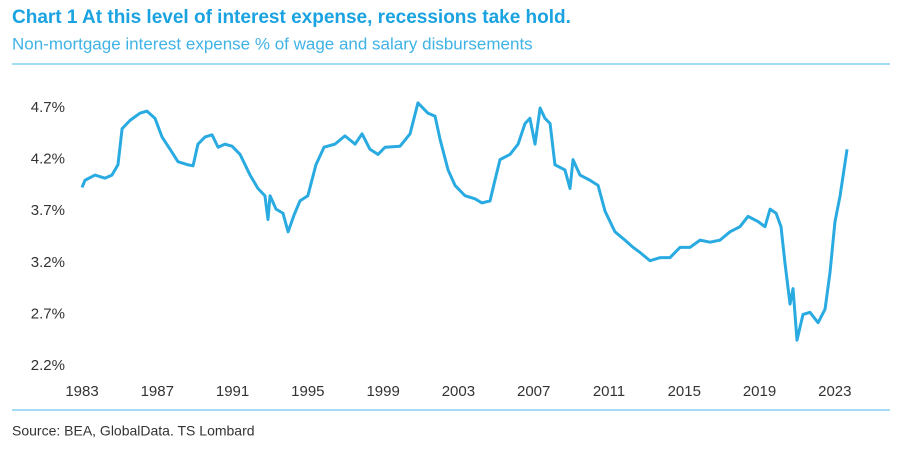  What do you see at coordinates (232, 391) in the screenshot?
I see `x-tick-label: 1991` at bounding box center [232, 391].